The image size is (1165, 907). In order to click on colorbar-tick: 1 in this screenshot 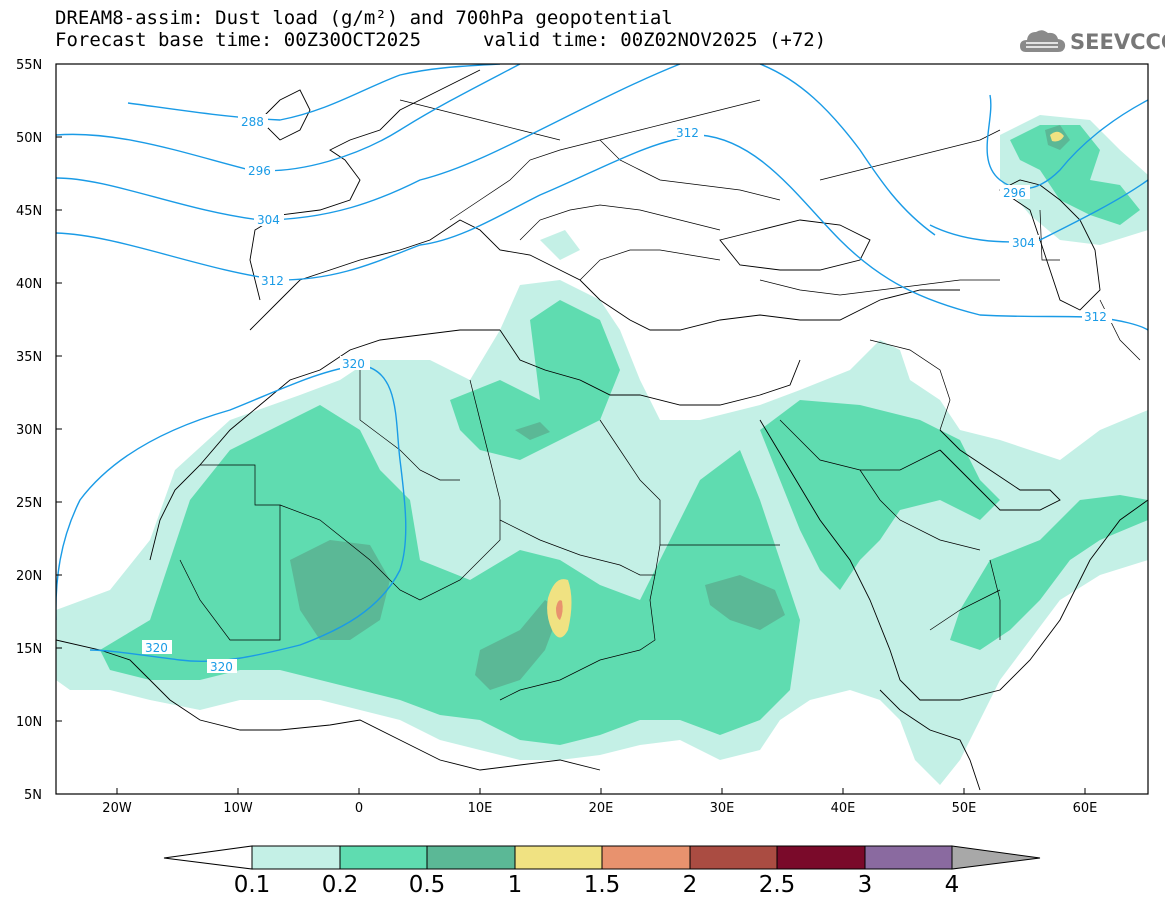, I will do `click(515, 885)`.